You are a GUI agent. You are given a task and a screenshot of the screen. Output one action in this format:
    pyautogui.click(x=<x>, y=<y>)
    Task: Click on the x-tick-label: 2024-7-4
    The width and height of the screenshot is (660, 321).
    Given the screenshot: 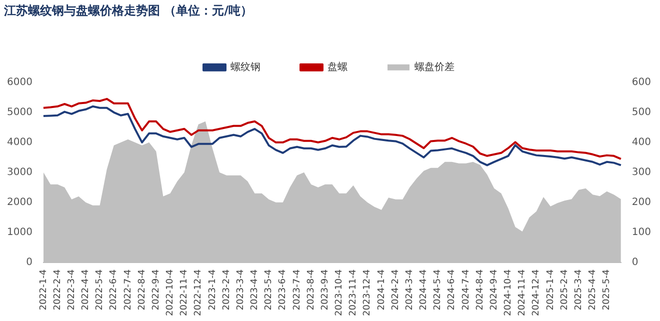 What is the action you would take?
    pyautogui.click(x=466, y=289)
    